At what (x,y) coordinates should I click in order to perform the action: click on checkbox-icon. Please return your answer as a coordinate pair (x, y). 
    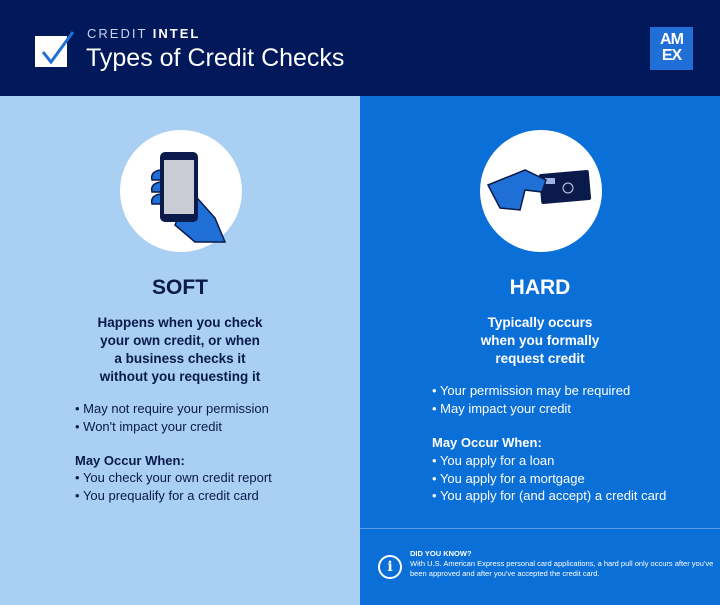
    Looking at the image, I should click on (55, 49).